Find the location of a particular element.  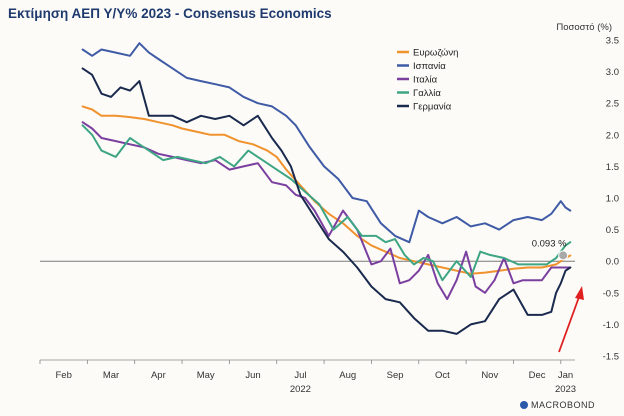

logo-text: MACROBOND is located at coordinates (563, 405).